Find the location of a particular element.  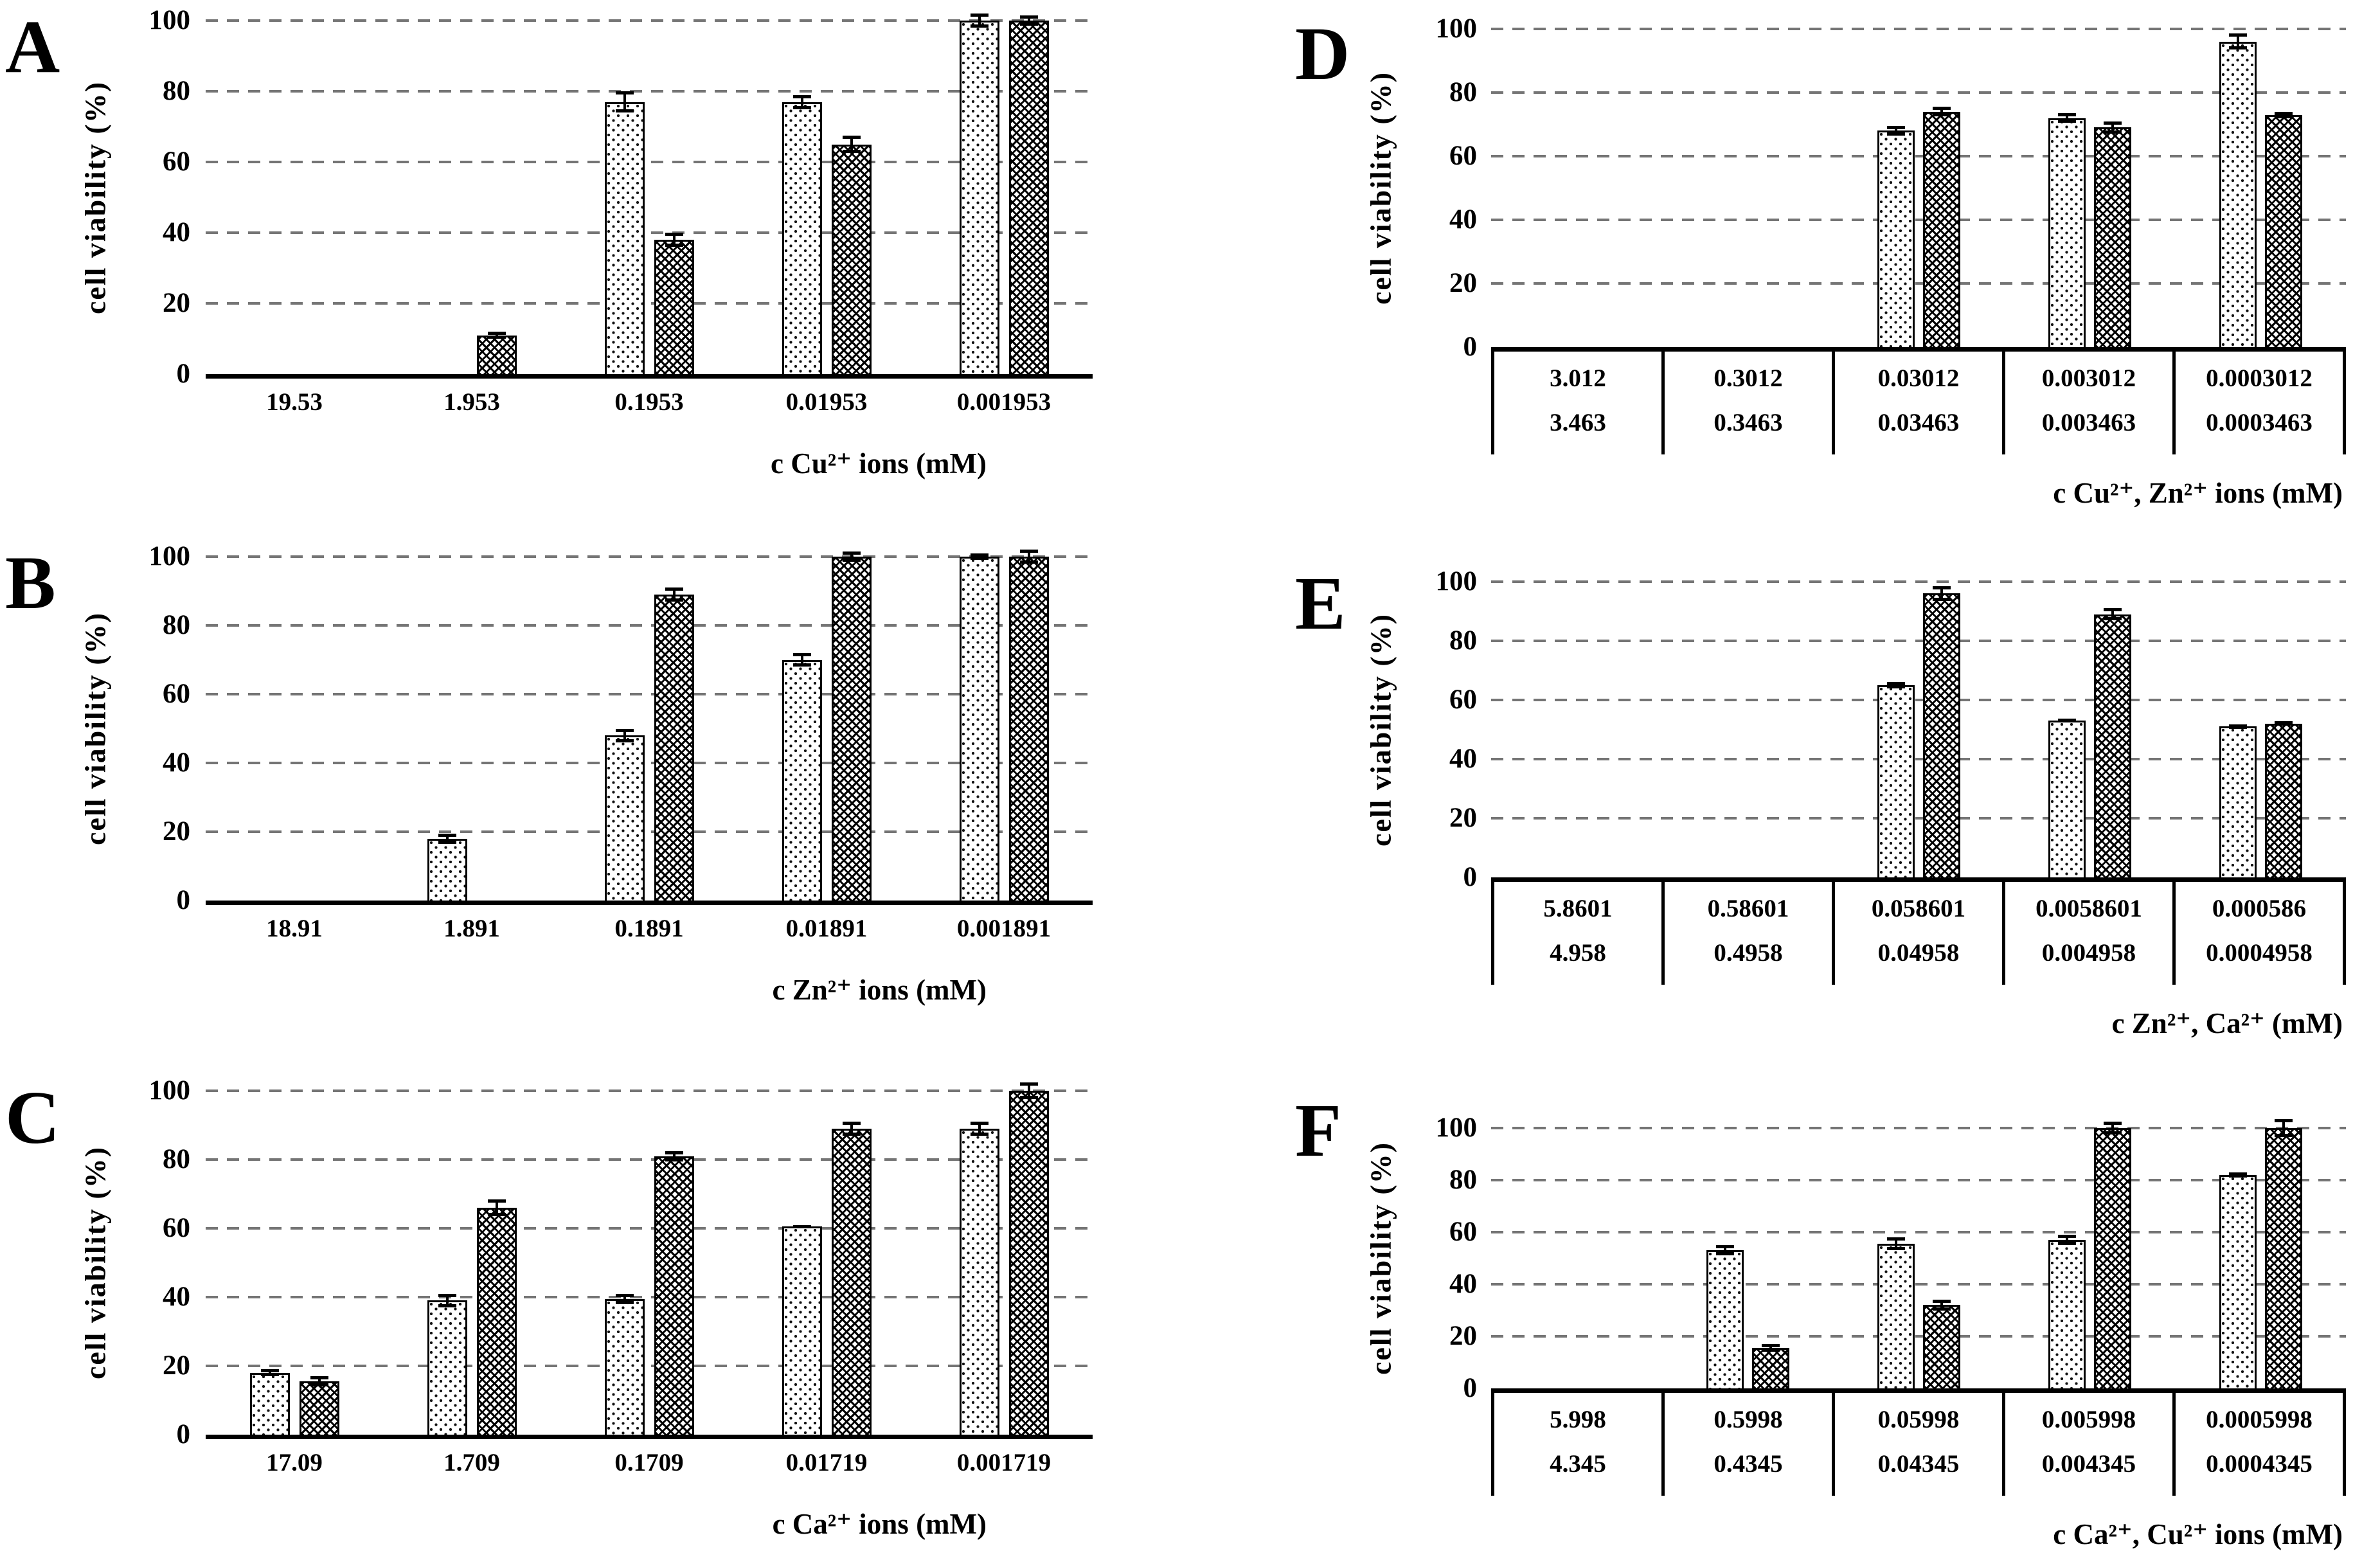

x-category-value-row2: 3.463 is located at coordinates (1578, 422).